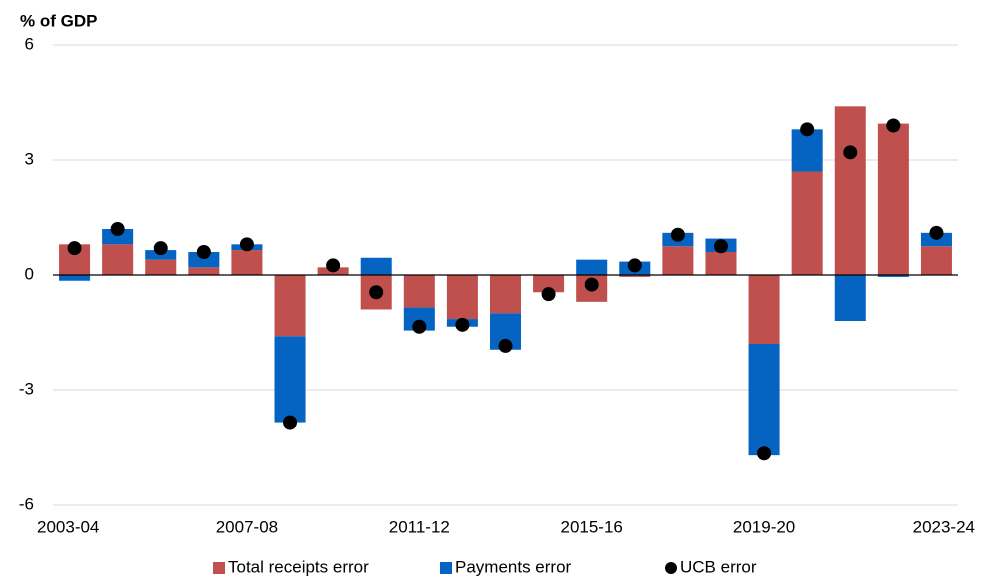 This screenshot has width=981, height=580. I want to click on x-tick-label: 2003-04, so click(68, 526).